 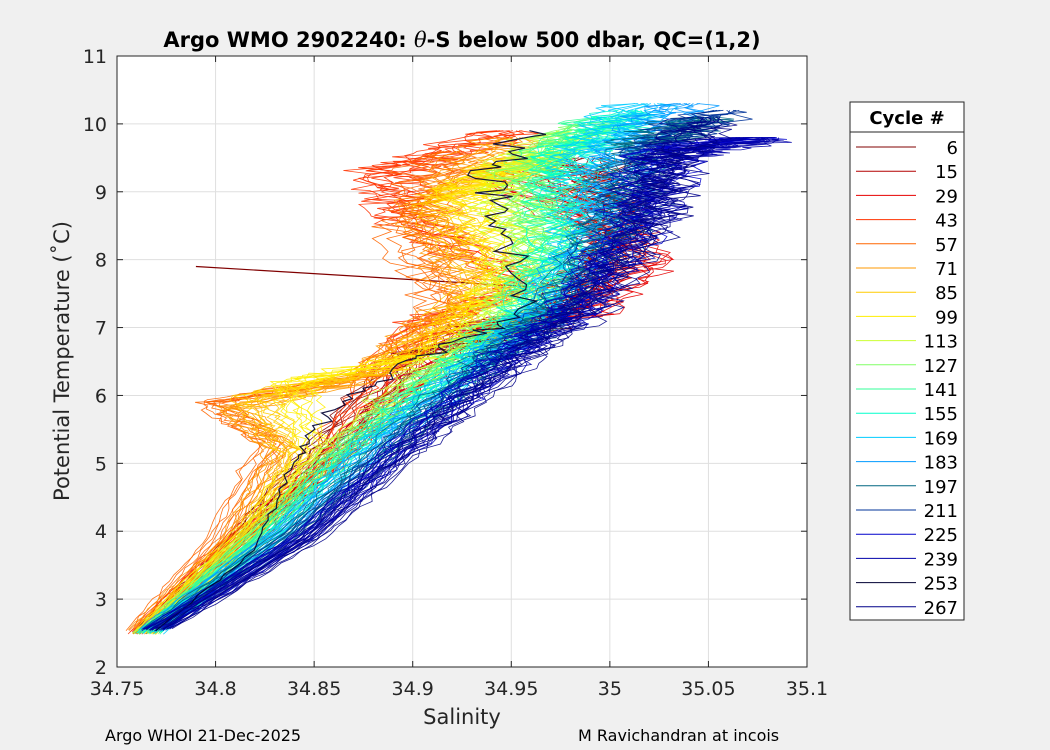 I want to click on y-tick-label: 7, so click(x=101, y=329).